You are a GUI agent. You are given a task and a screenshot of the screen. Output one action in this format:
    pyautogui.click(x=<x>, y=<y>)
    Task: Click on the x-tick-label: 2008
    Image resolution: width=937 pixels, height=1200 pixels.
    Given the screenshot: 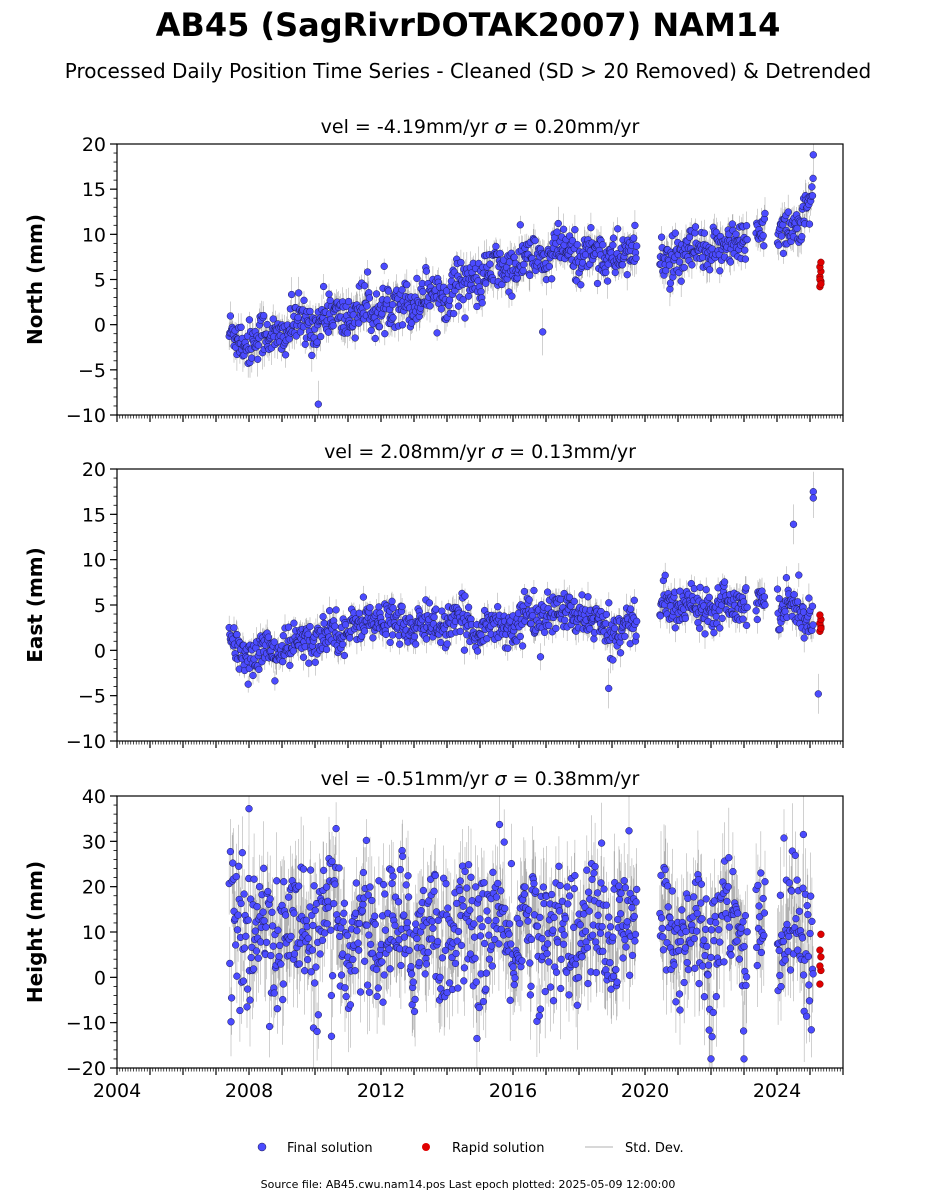 What is the action you would take?
    pyautogui.click(x=249, y=1091)
    